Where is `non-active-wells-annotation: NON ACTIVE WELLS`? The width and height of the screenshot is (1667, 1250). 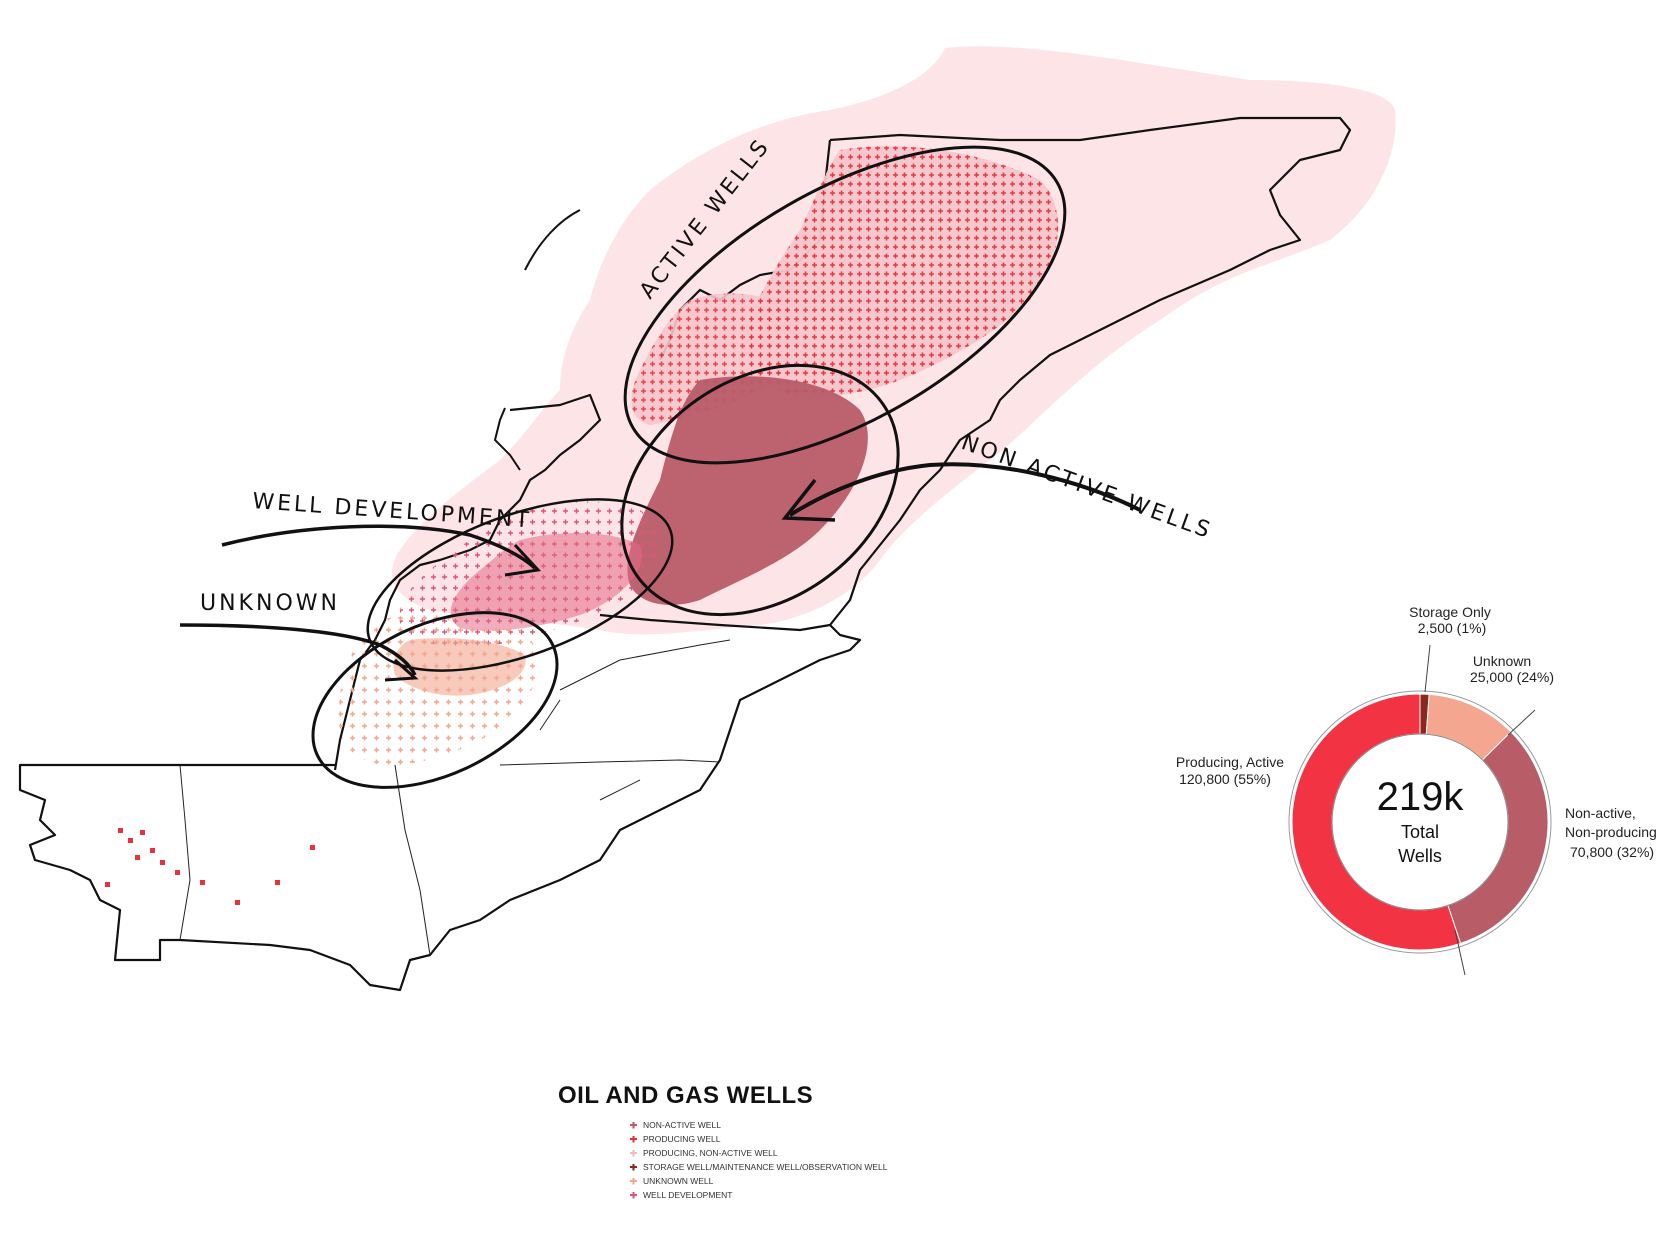 non-active-wells-annotation: NON ACTIVE WELLS is located at coordinates (1087, 487).